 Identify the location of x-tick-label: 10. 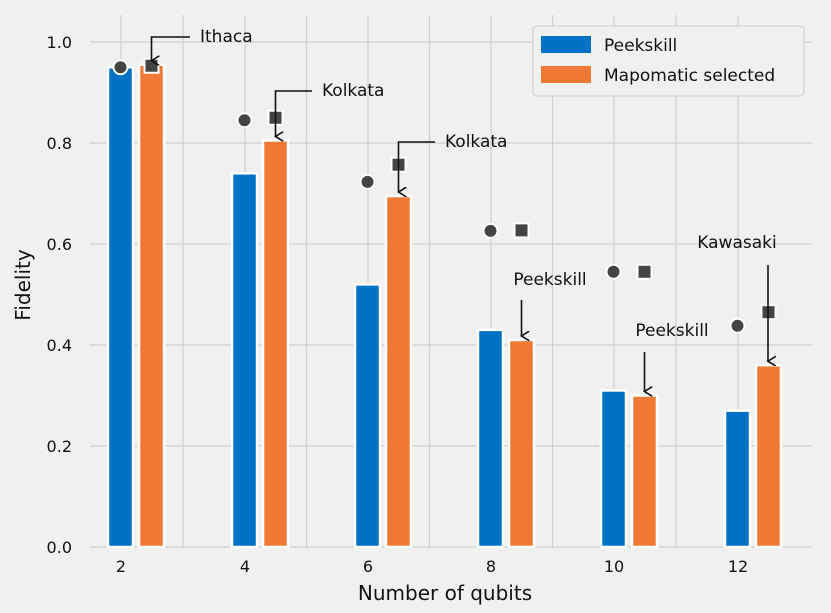
(614, 566).